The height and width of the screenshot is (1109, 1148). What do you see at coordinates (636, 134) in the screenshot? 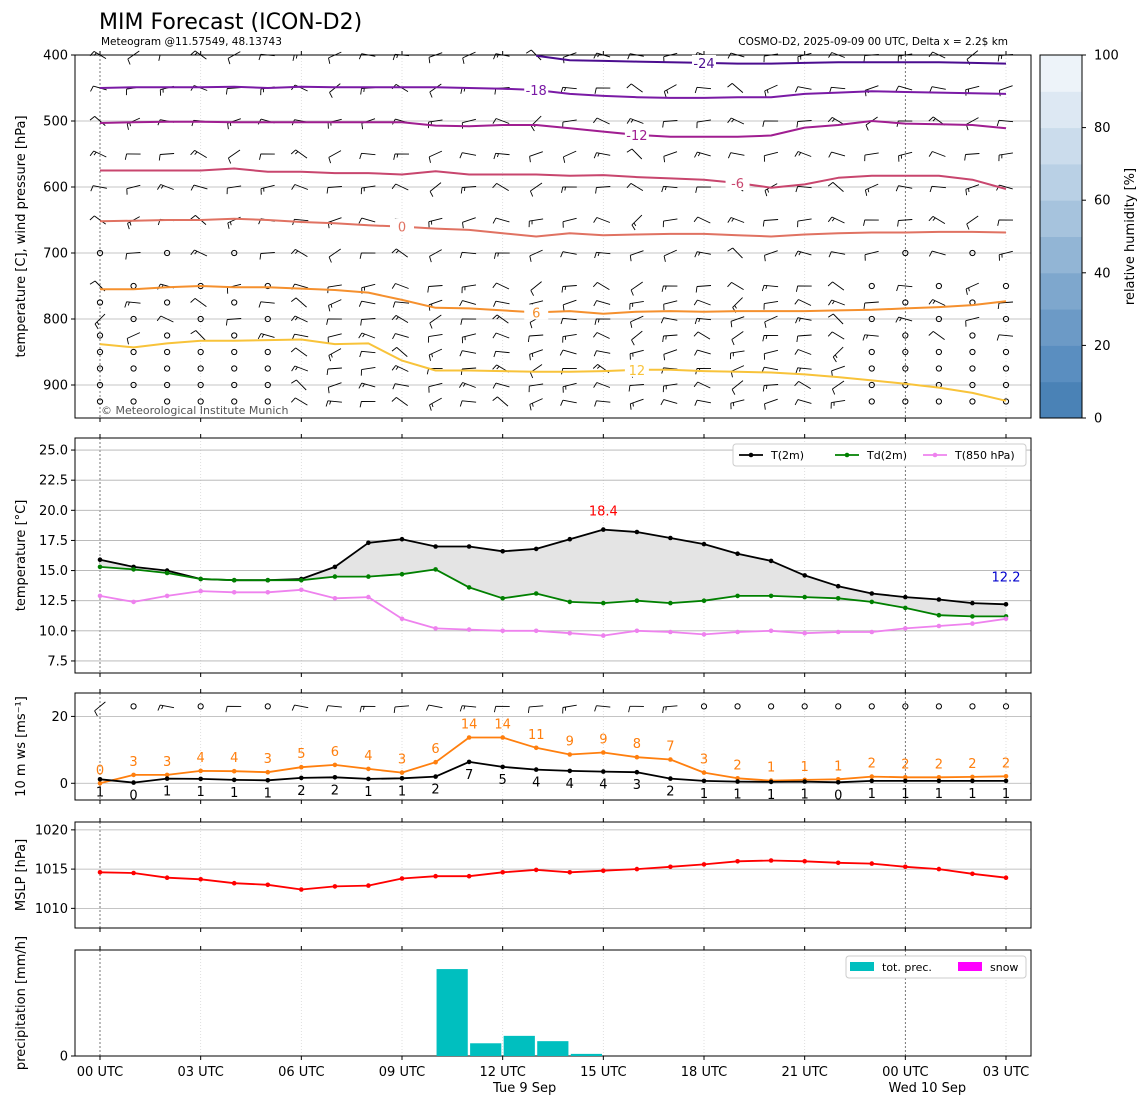
I see `isotherm-label-bg` at bounding box center [636, 134].